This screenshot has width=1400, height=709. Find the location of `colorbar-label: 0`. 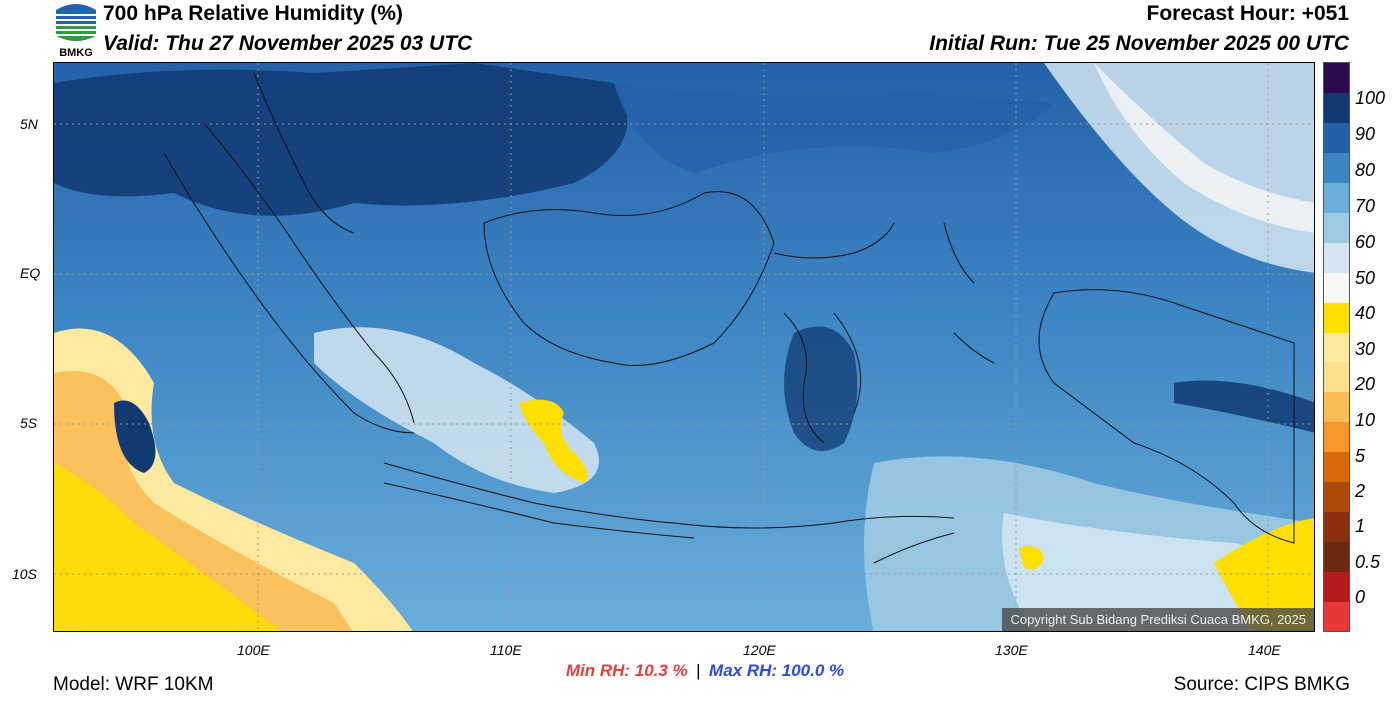

colorbar-label: 0 is located at coordinates (1360, 597).